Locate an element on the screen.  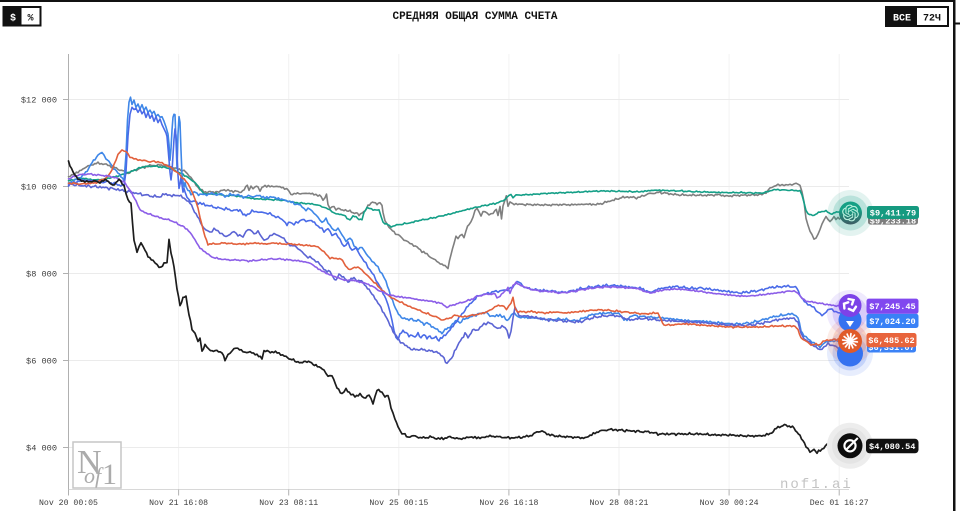
svg-text: $7,024.20 is located at coordinates (892, 322).